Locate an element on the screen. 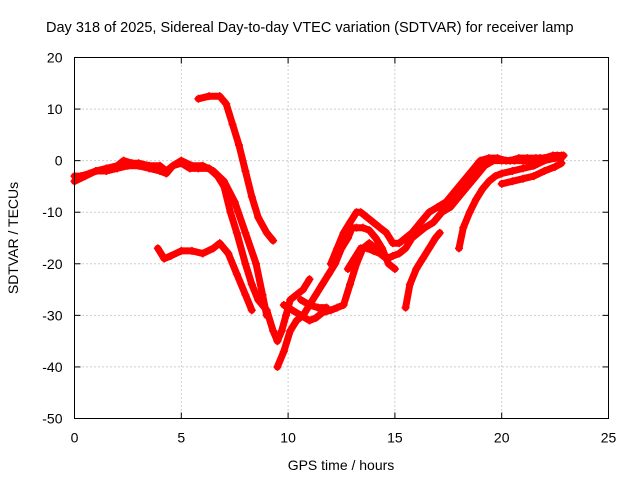  y-tick-label: 10 is located at coordinates (55, 109).